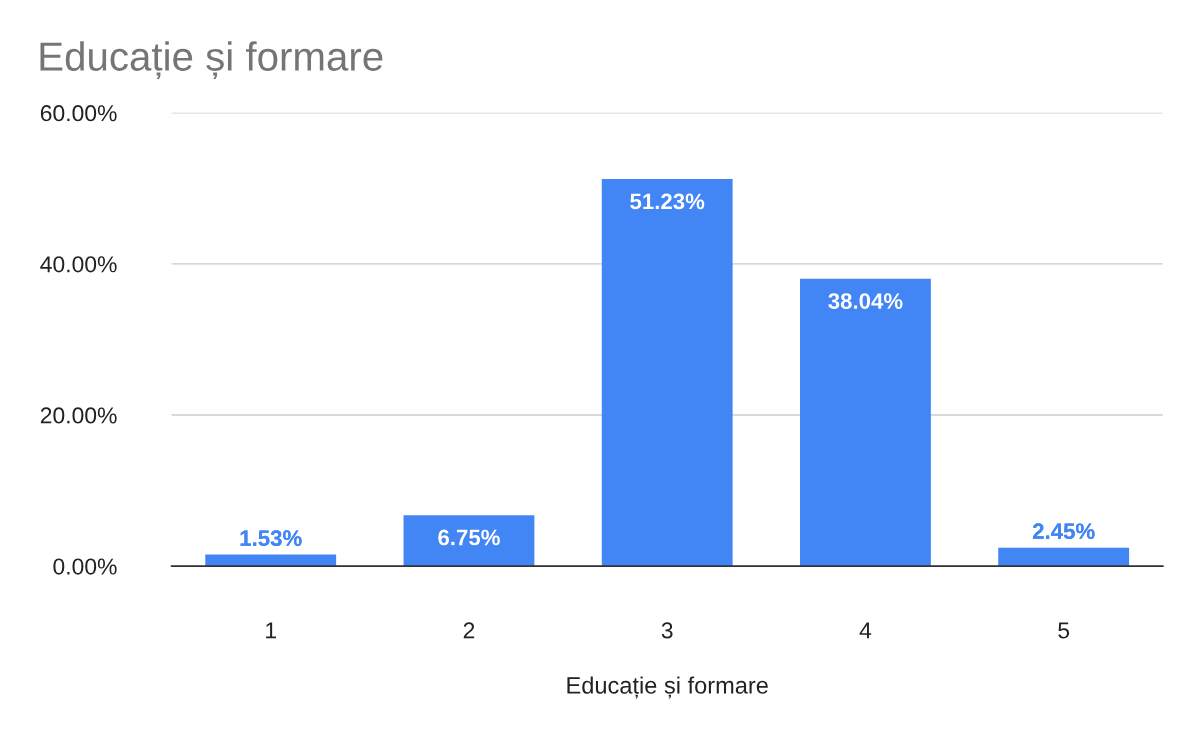  What do you see at coordinates (78, 113) in the screenshot?
I see `y-tick-label: 60.00%` at bounding box center [78, 113].